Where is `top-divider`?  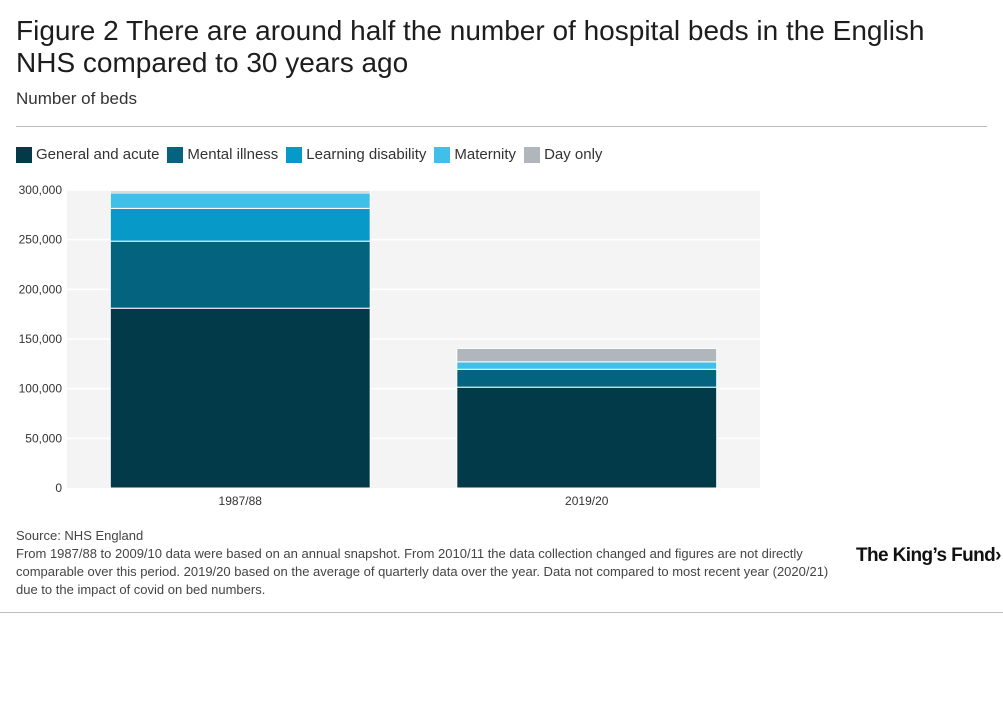 top-divider is located at coordinates (501, 126).